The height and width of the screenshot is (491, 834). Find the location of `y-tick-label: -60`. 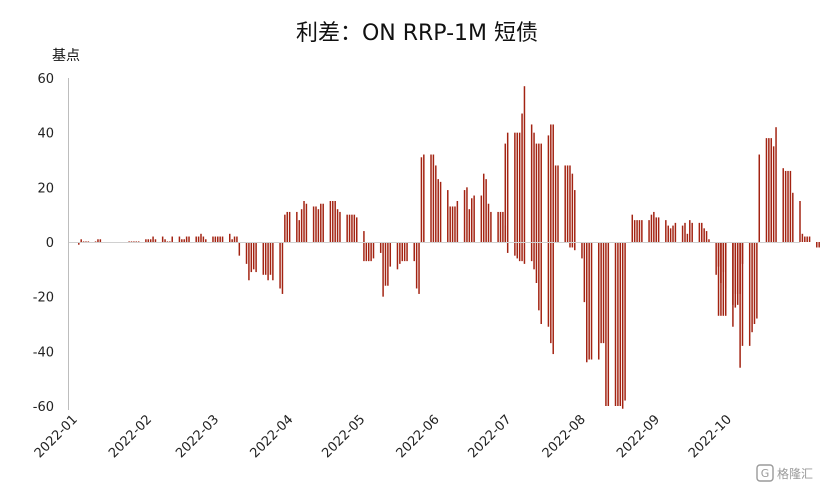

y-tick-label: -60 is located at coordinates (43, 407).